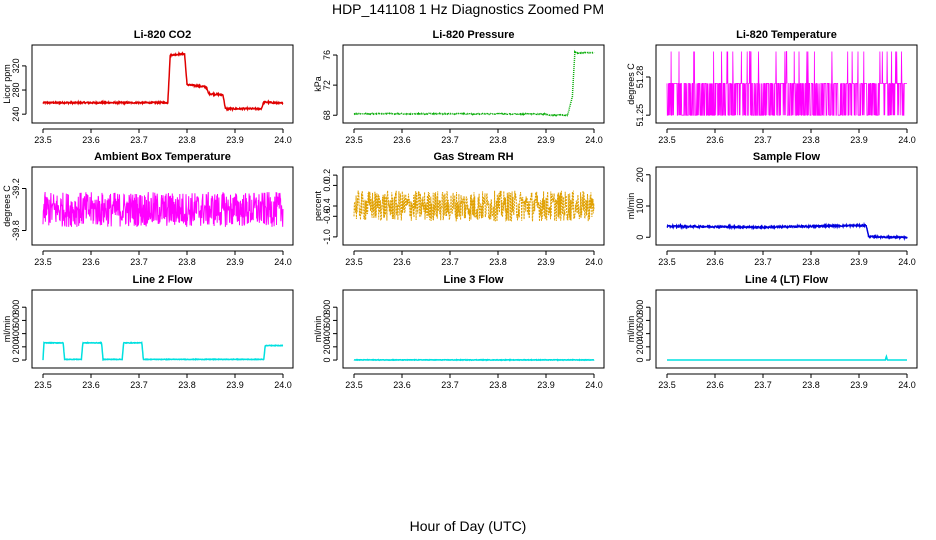 The height and width of the screenshot is (540, 936). I want to click on y-tick-label: -39.2, so click(16, 188).